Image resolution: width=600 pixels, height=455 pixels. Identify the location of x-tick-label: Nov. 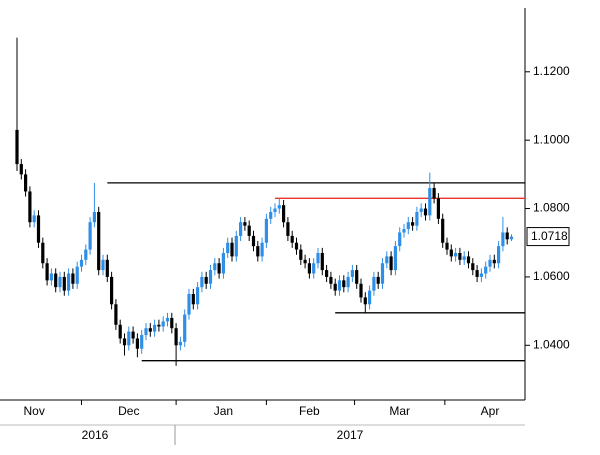
(34, 411).